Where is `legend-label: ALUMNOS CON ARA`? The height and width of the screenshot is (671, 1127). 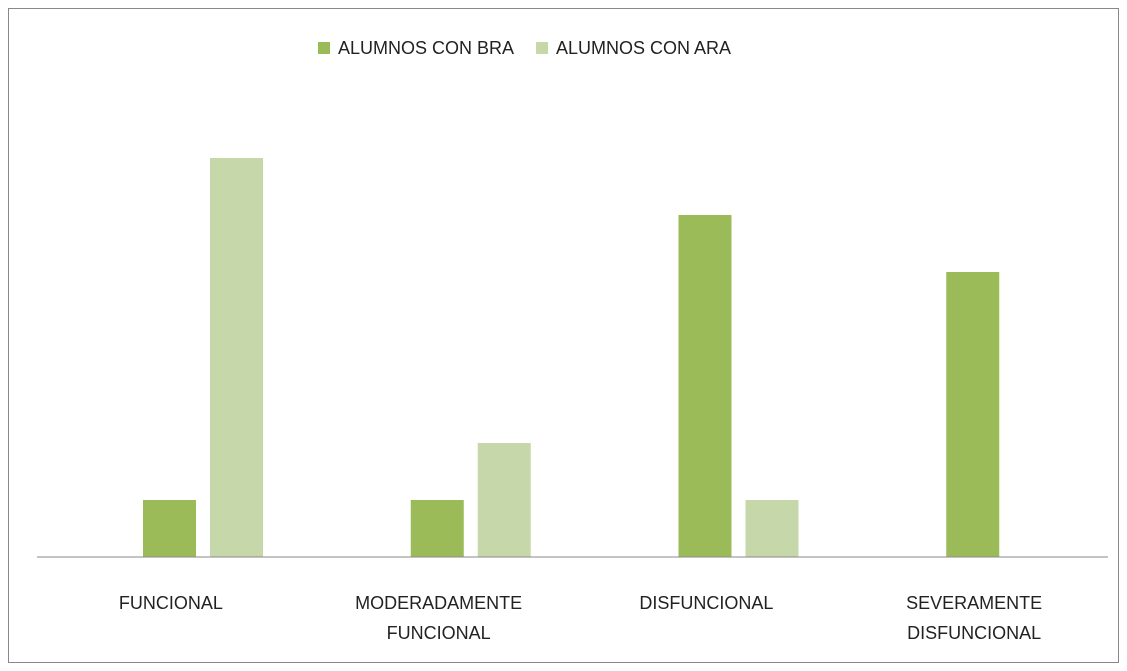
legend-label: ALUMNOS CON ARA is located at coordinates (643, 48).